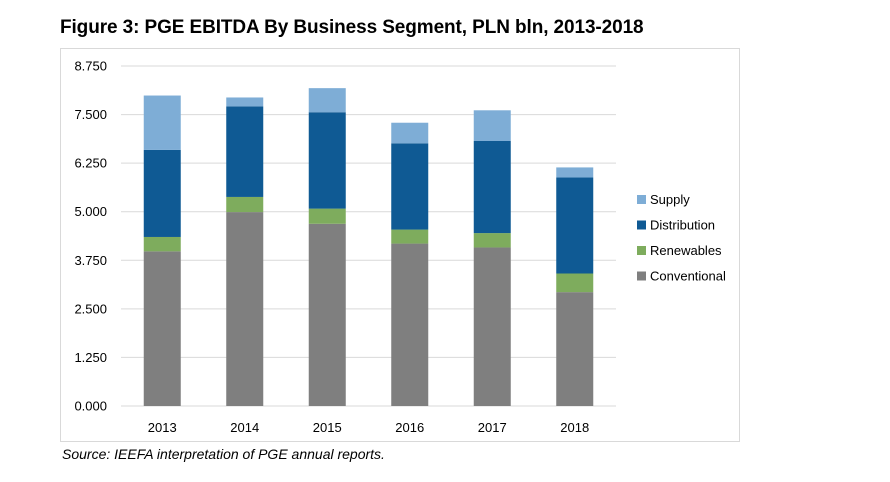  I want to click on legend-label: Distribution, so click(682, 225).